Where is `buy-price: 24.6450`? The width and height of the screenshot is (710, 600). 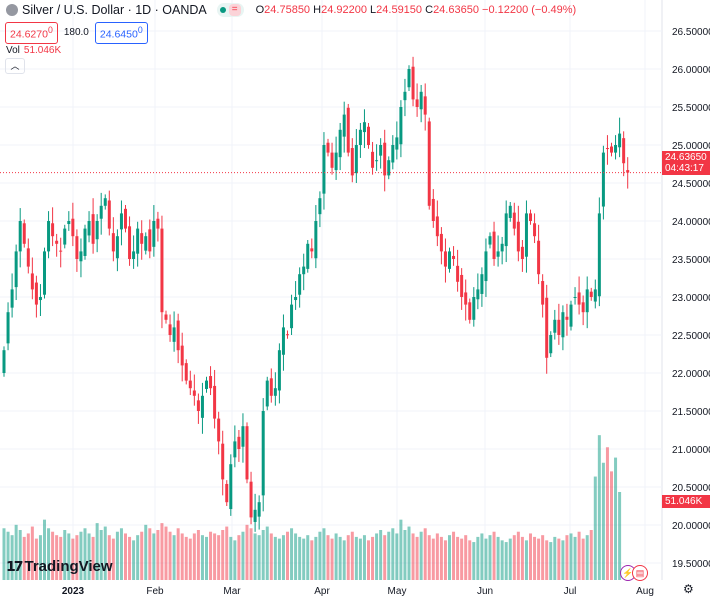 buy-price: 24.6450 is located at coordinates (118, 34).